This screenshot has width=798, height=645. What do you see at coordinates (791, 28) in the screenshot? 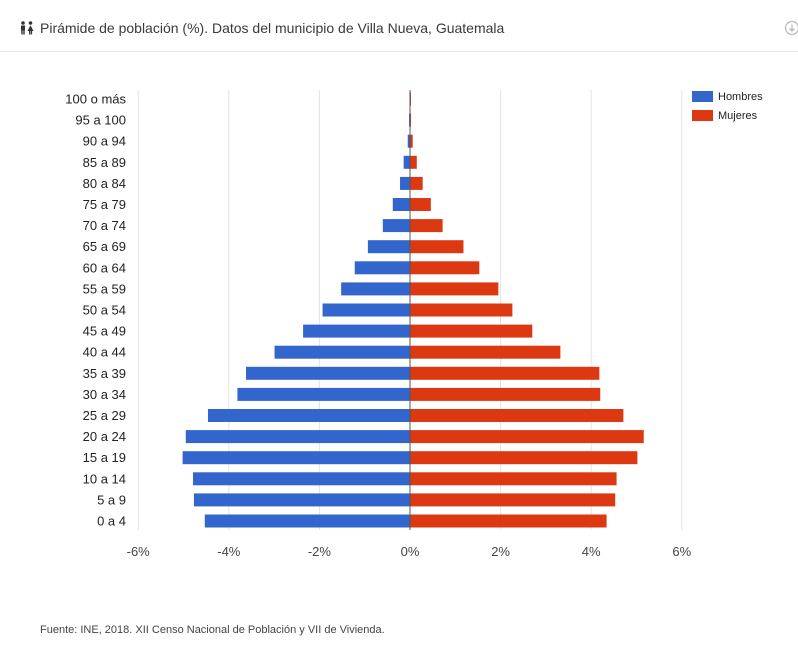
I see `download-icon` at bounding box center [791, 28].